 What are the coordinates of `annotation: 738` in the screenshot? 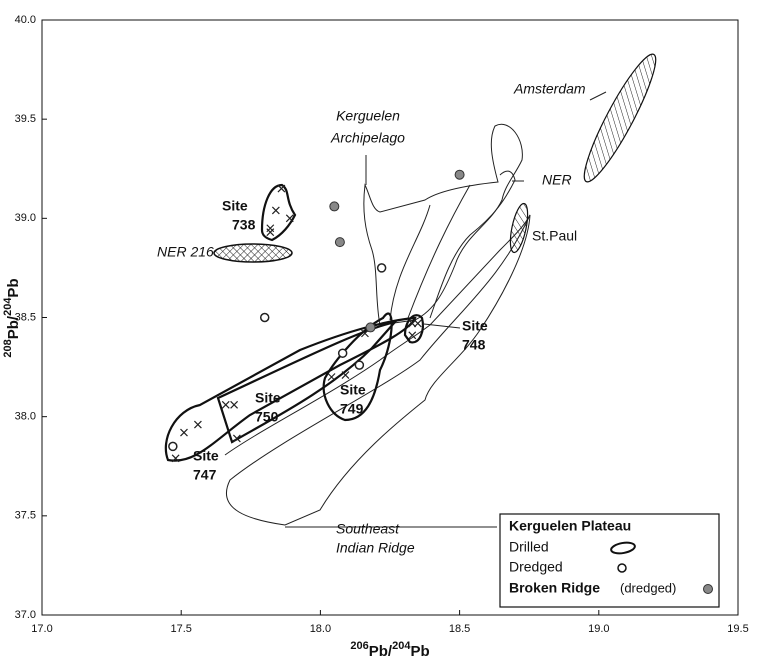 It's located at (244, 225).